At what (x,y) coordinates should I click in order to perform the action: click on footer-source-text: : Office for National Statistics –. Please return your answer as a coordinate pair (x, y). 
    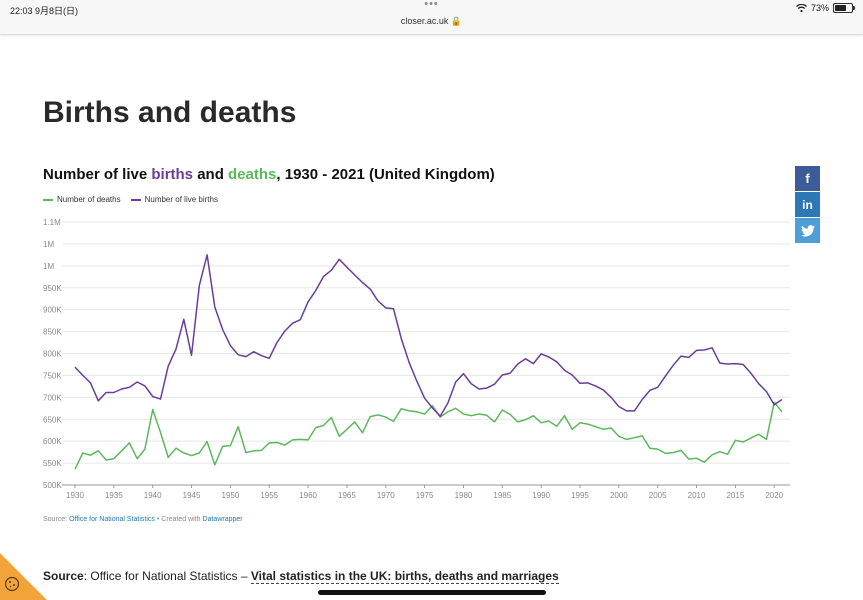
    Looking at the image, I should click on (167, 576).